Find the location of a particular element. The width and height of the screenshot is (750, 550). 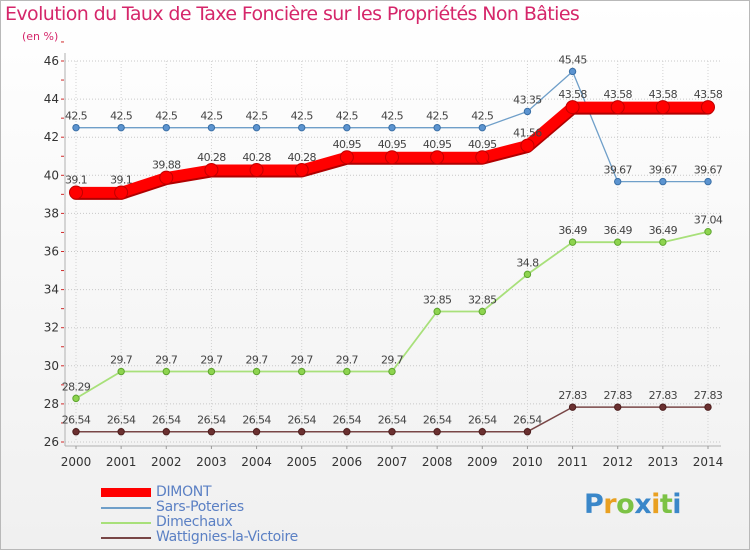

data-label-dimont: 39.1 is located at coordinates (76, 179).